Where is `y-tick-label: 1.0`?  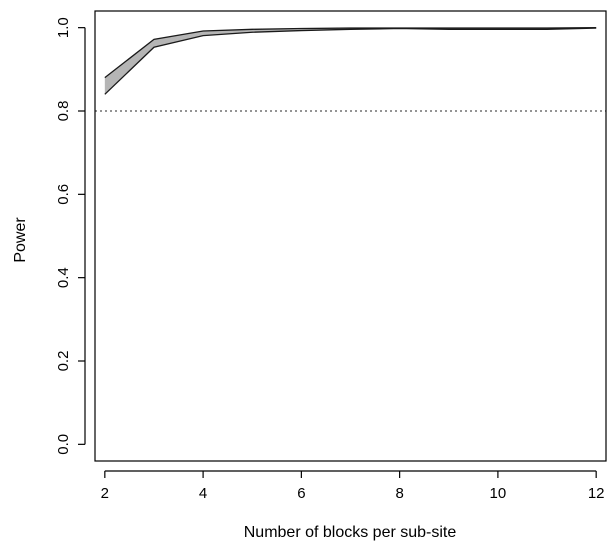 y-tick-label: 1.0 is located at coordinates (63, 27).